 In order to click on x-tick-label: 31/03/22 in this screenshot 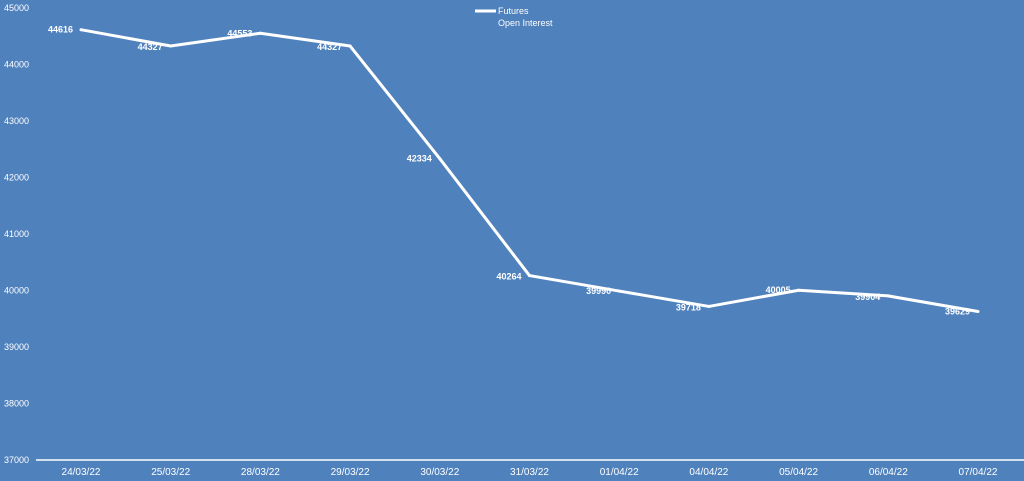, I will do `click(529, 472)`.